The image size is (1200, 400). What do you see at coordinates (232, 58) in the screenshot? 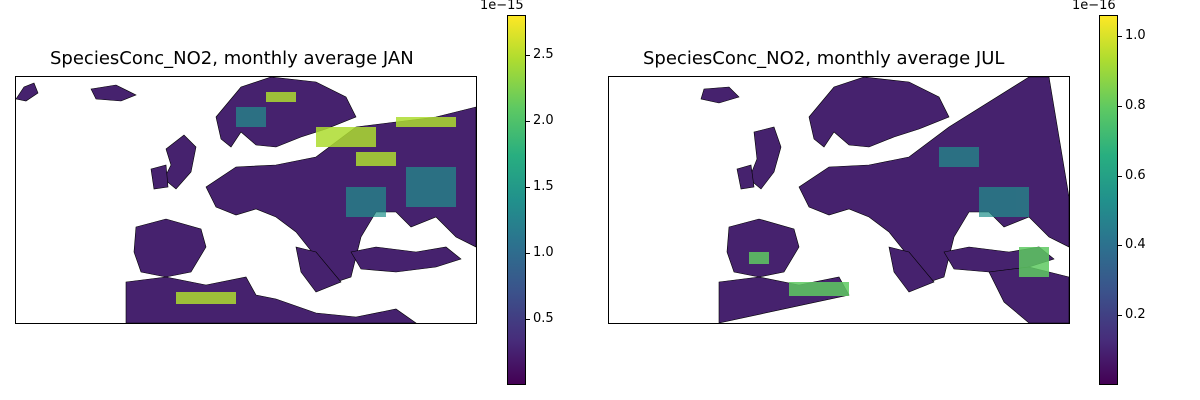
I see `map-title-jan: SpeciesConc_NO2, monthly average JAN` at bounding box center [232, 58].